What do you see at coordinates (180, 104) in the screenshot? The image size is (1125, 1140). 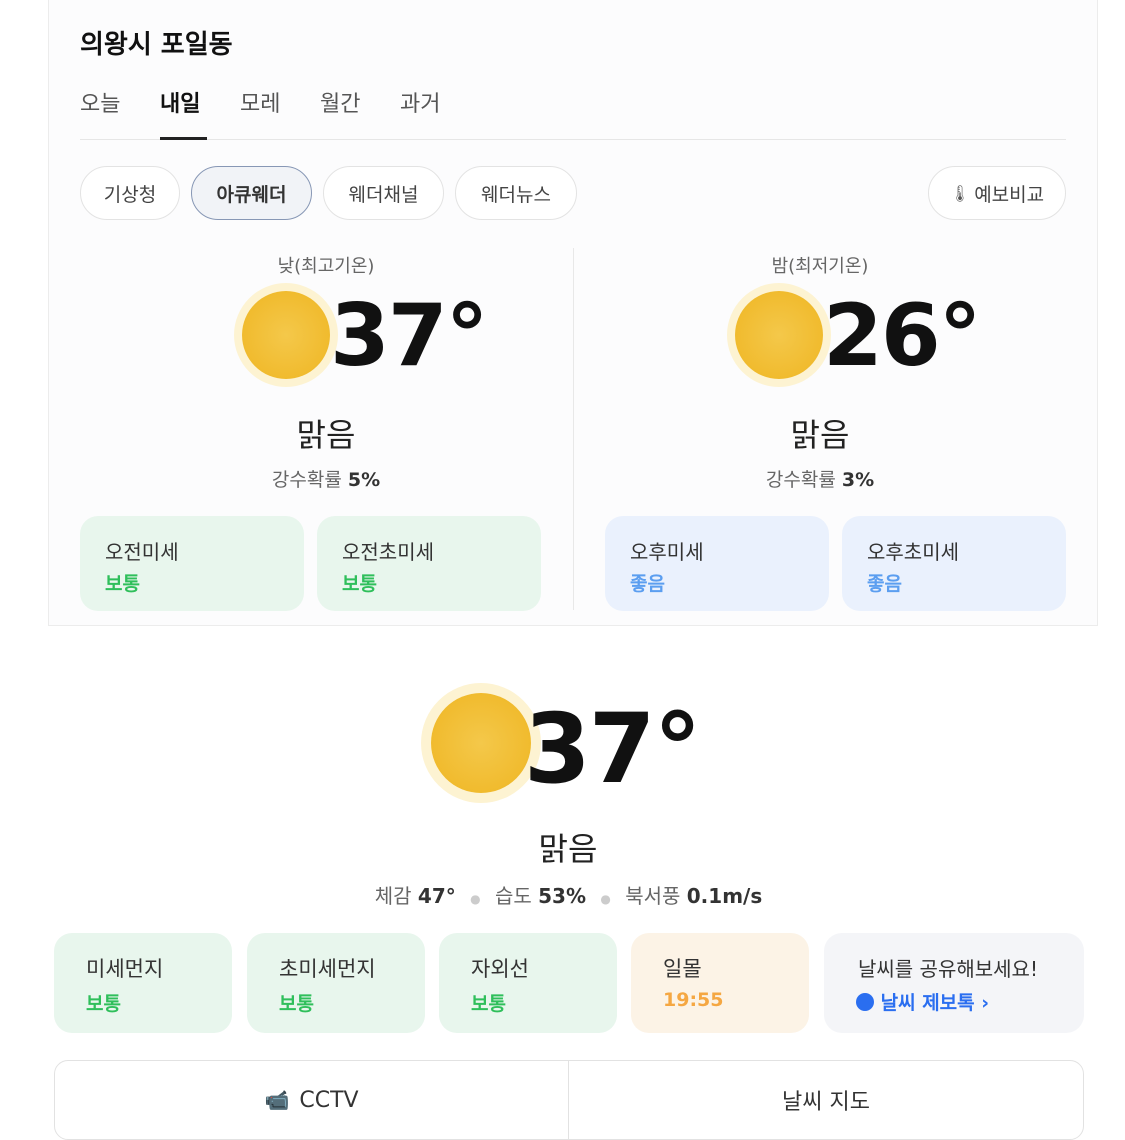 I see `tab-tomorrow: 내일` at bounding box center [180, 104].